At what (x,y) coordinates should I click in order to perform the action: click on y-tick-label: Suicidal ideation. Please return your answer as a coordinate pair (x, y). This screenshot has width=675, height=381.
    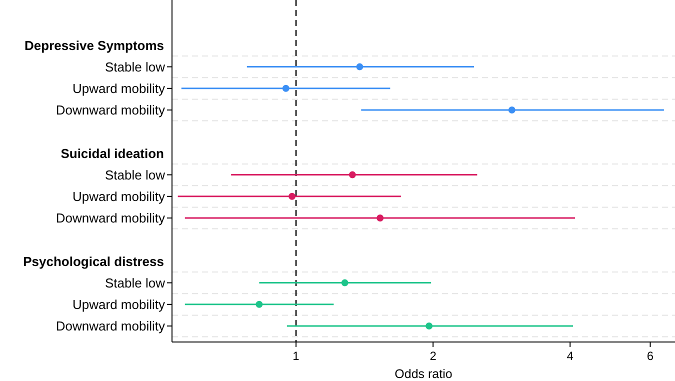
    Looking at the image, I should click on (112, 153).